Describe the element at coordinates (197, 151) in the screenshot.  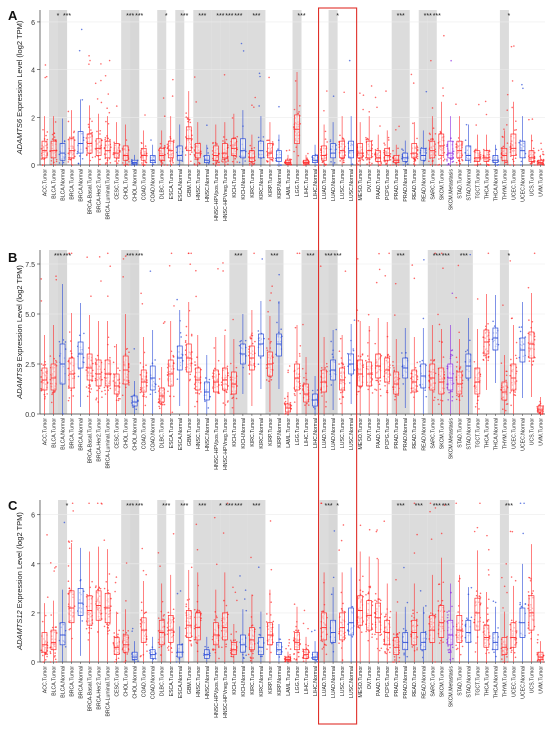
I see `box-hnsc.tumor` at that location.